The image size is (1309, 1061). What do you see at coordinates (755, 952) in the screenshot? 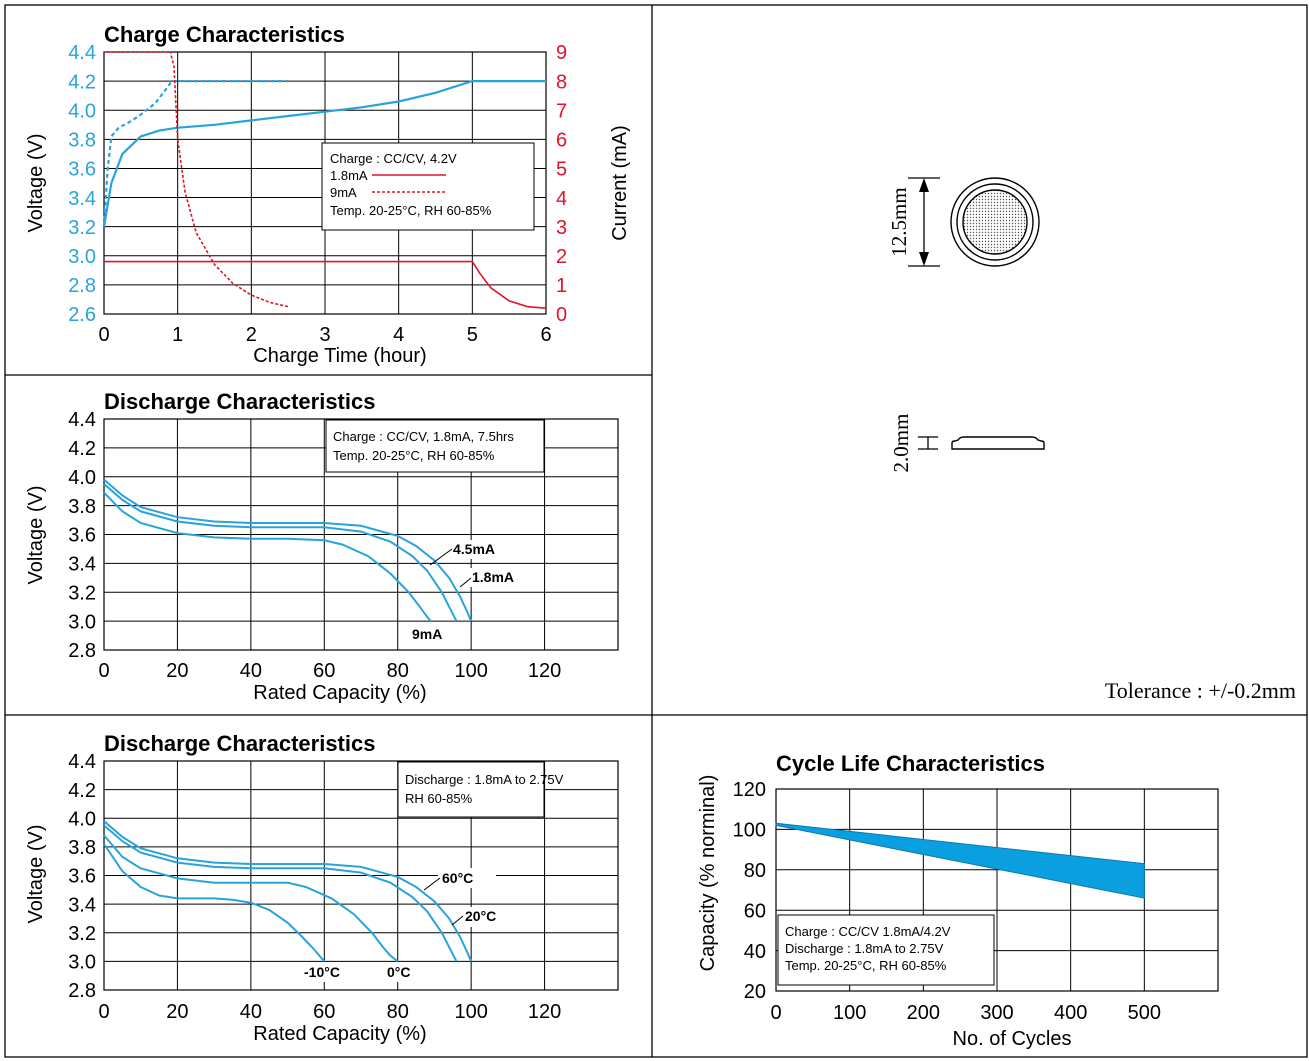
I see `ytick-label: 40` at bounding box center [755, 952].